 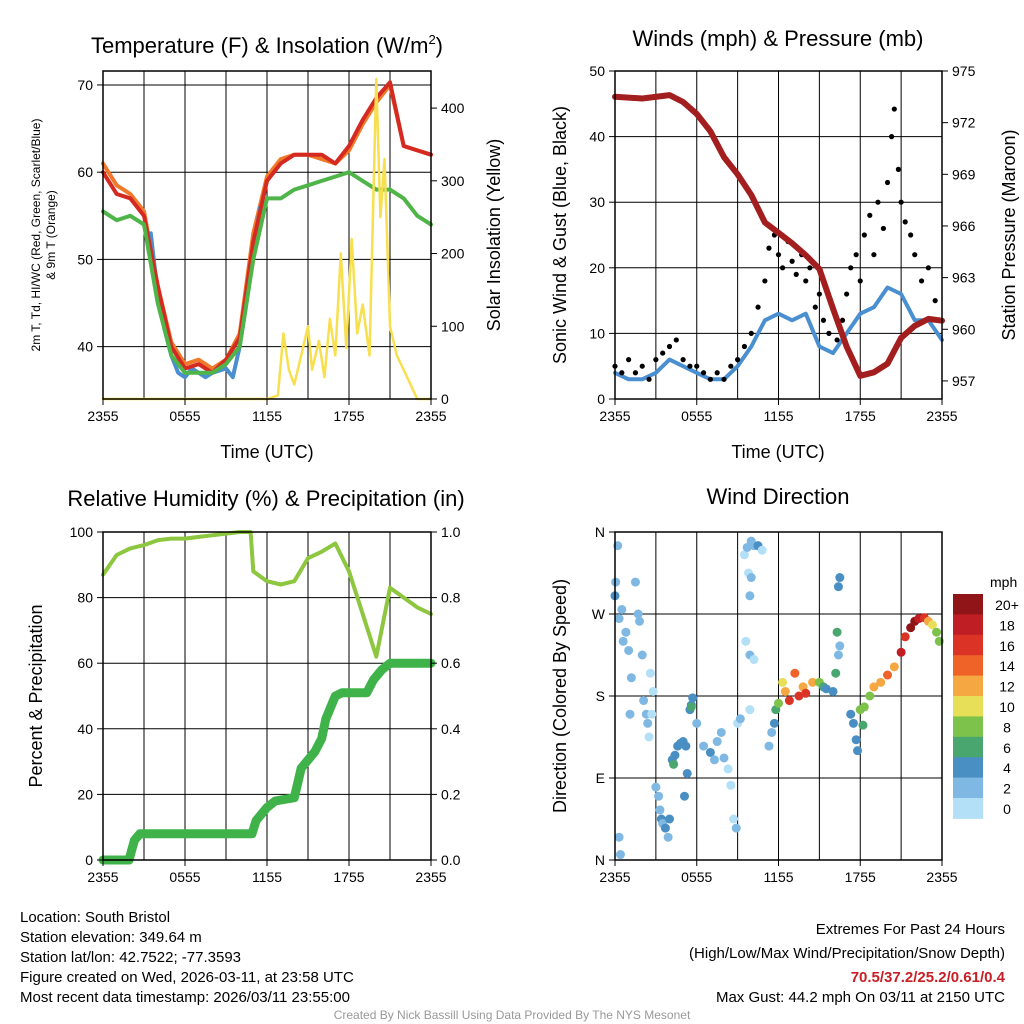 I want to click on temperature-y-tick-label: 50, so click(x=85, y=259).